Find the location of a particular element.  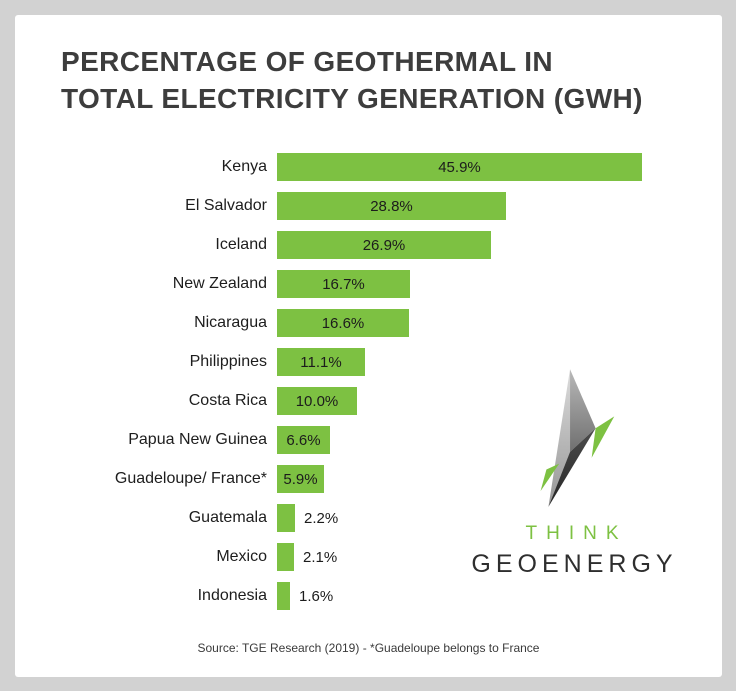

chart-row: Guadeloupe/ France* 5.9% is located at coordinates (368, 479).